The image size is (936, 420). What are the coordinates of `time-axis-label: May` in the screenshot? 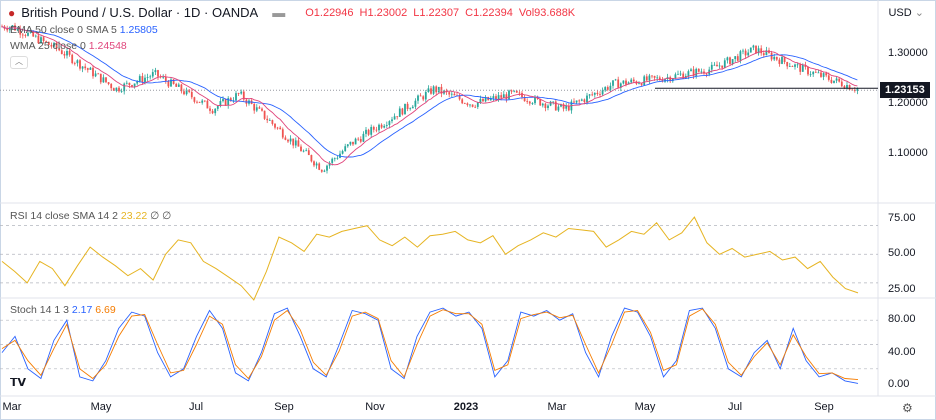 It's located at (101, 407).